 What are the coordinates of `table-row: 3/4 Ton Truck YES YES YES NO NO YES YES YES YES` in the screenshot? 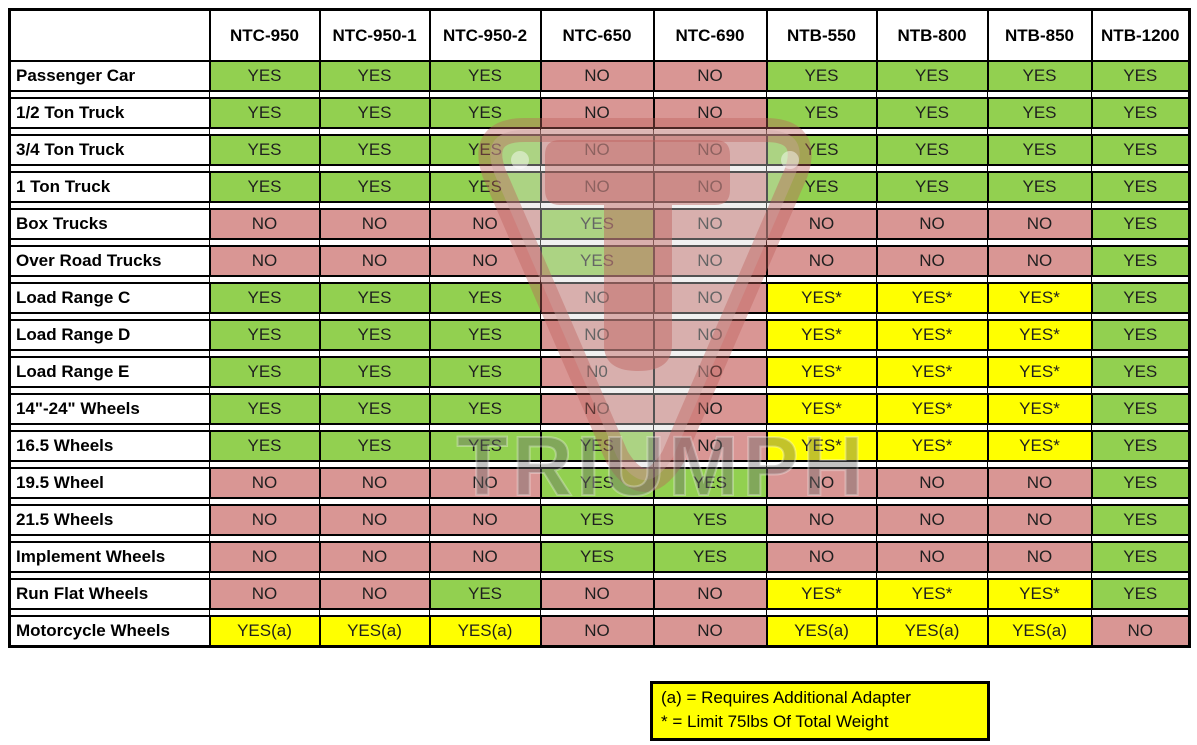 It's located at (599, 150).